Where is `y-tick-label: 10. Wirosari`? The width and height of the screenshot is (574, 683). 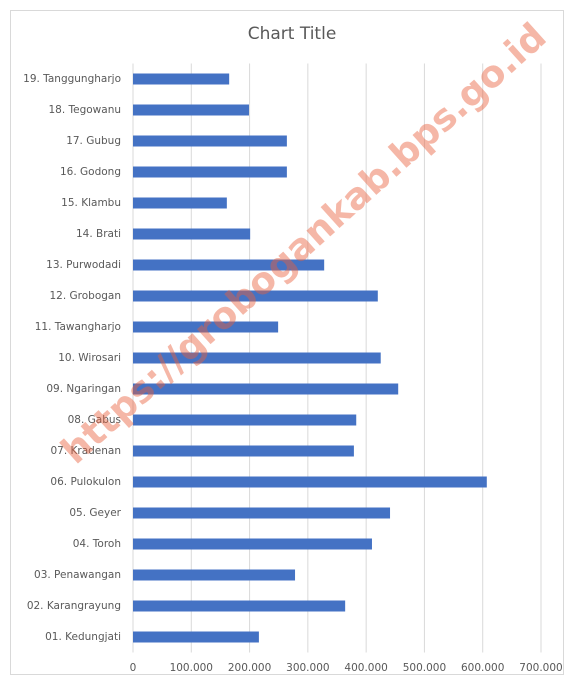
y-tick-label: 10. Wirosari is located at coordinates (89, 358).